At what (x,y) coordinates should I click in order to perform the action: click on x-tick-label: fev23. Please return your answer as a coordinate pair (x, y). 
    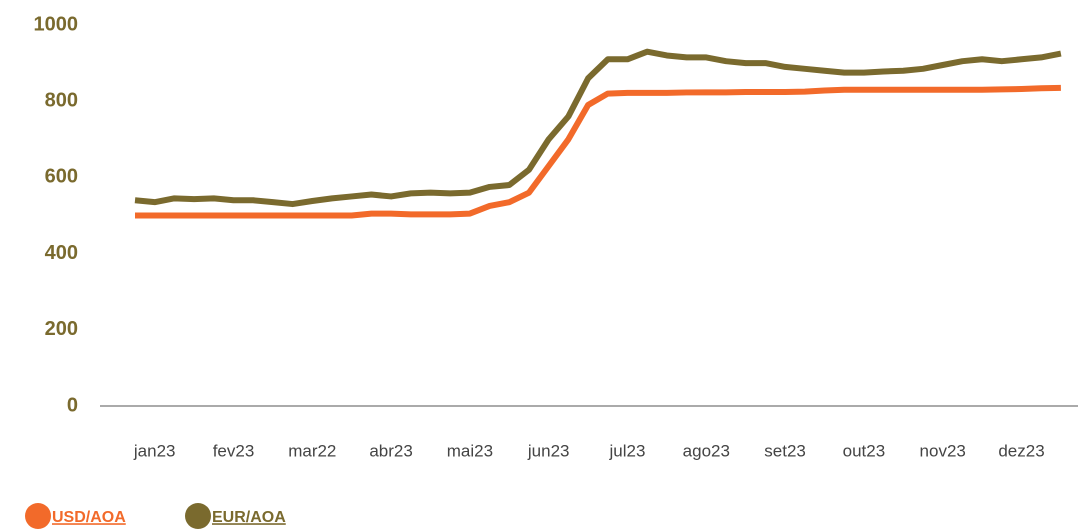
    Looking at the image, I should click on (234, 450).